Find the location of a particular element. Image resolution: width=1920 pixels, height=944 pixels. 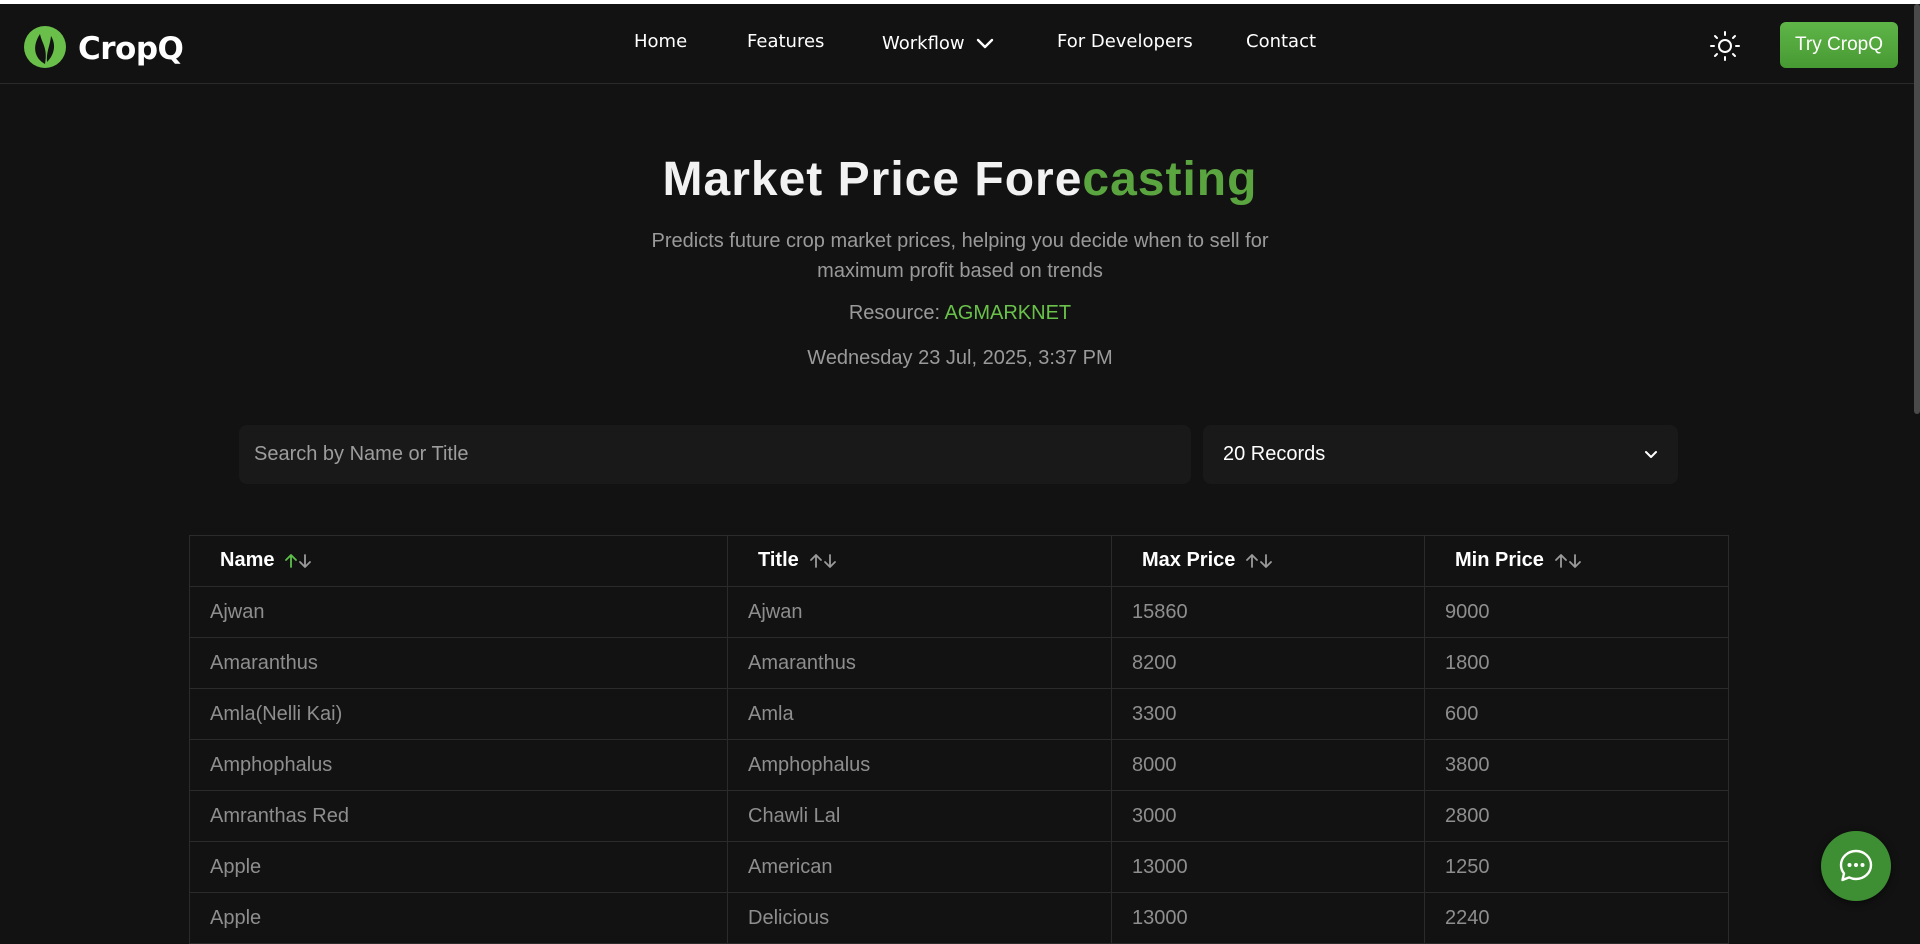

cell-max-price: 3000 is located at coordinates (1268, 816).